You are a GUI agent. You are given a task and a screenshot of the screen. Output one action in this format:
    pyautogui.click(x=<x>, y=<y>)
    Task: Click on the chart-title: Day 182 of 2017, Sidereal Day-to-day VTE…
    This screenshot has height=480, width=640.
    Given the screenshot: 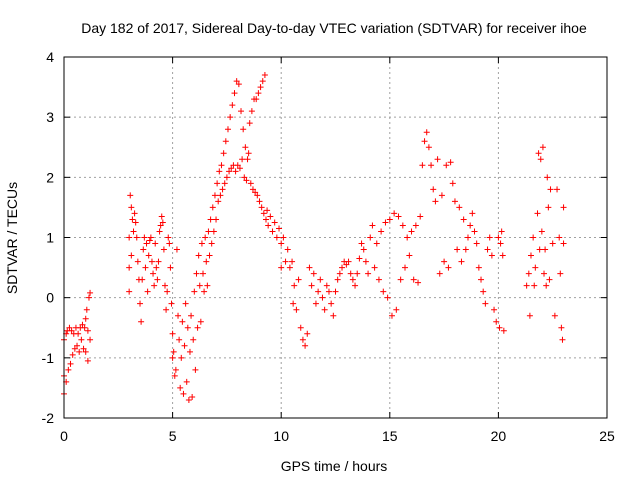 What is the action you would take?
    pyautogui.click(x=334, y=28)
    